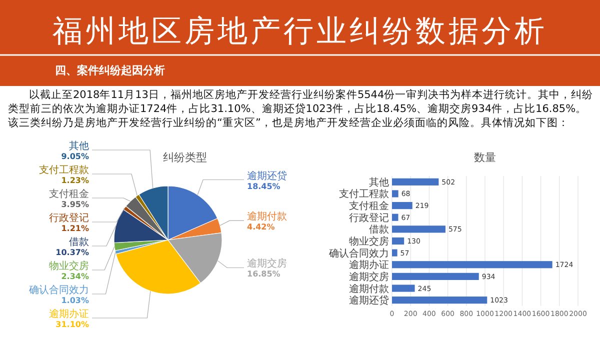 The height and width of the screenshot is (337, 600). I want to click on slice-label: 行政登记, so click(69, 218).